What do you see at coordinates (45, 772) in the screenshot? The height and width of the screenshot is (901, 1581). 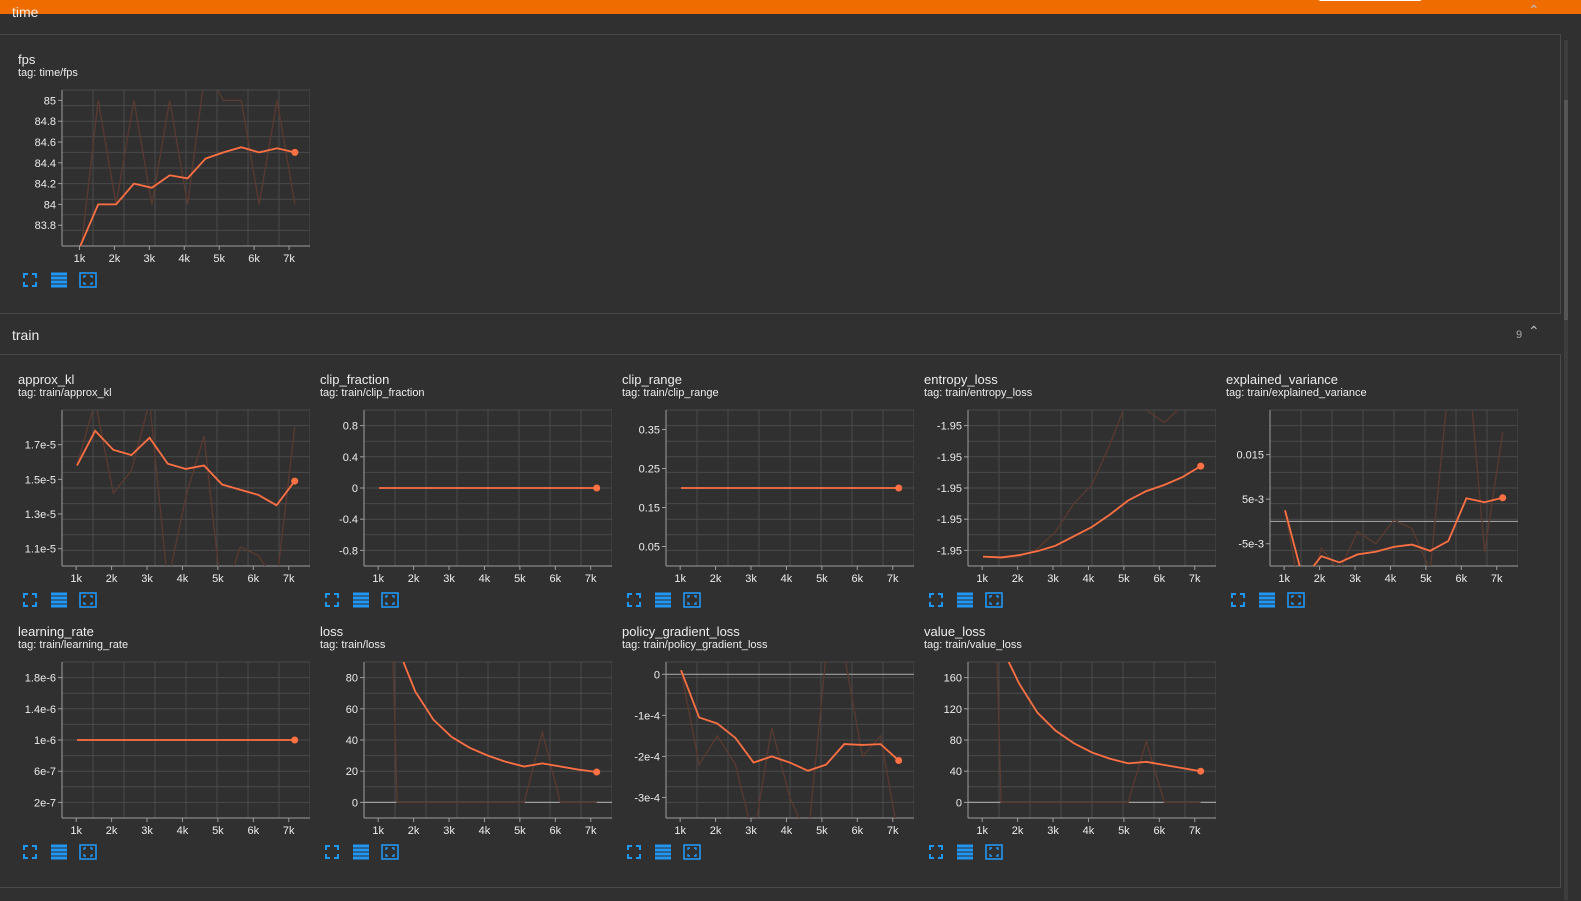 I see `y-tick-label: 6e-7` at bounding box center [45, 772].